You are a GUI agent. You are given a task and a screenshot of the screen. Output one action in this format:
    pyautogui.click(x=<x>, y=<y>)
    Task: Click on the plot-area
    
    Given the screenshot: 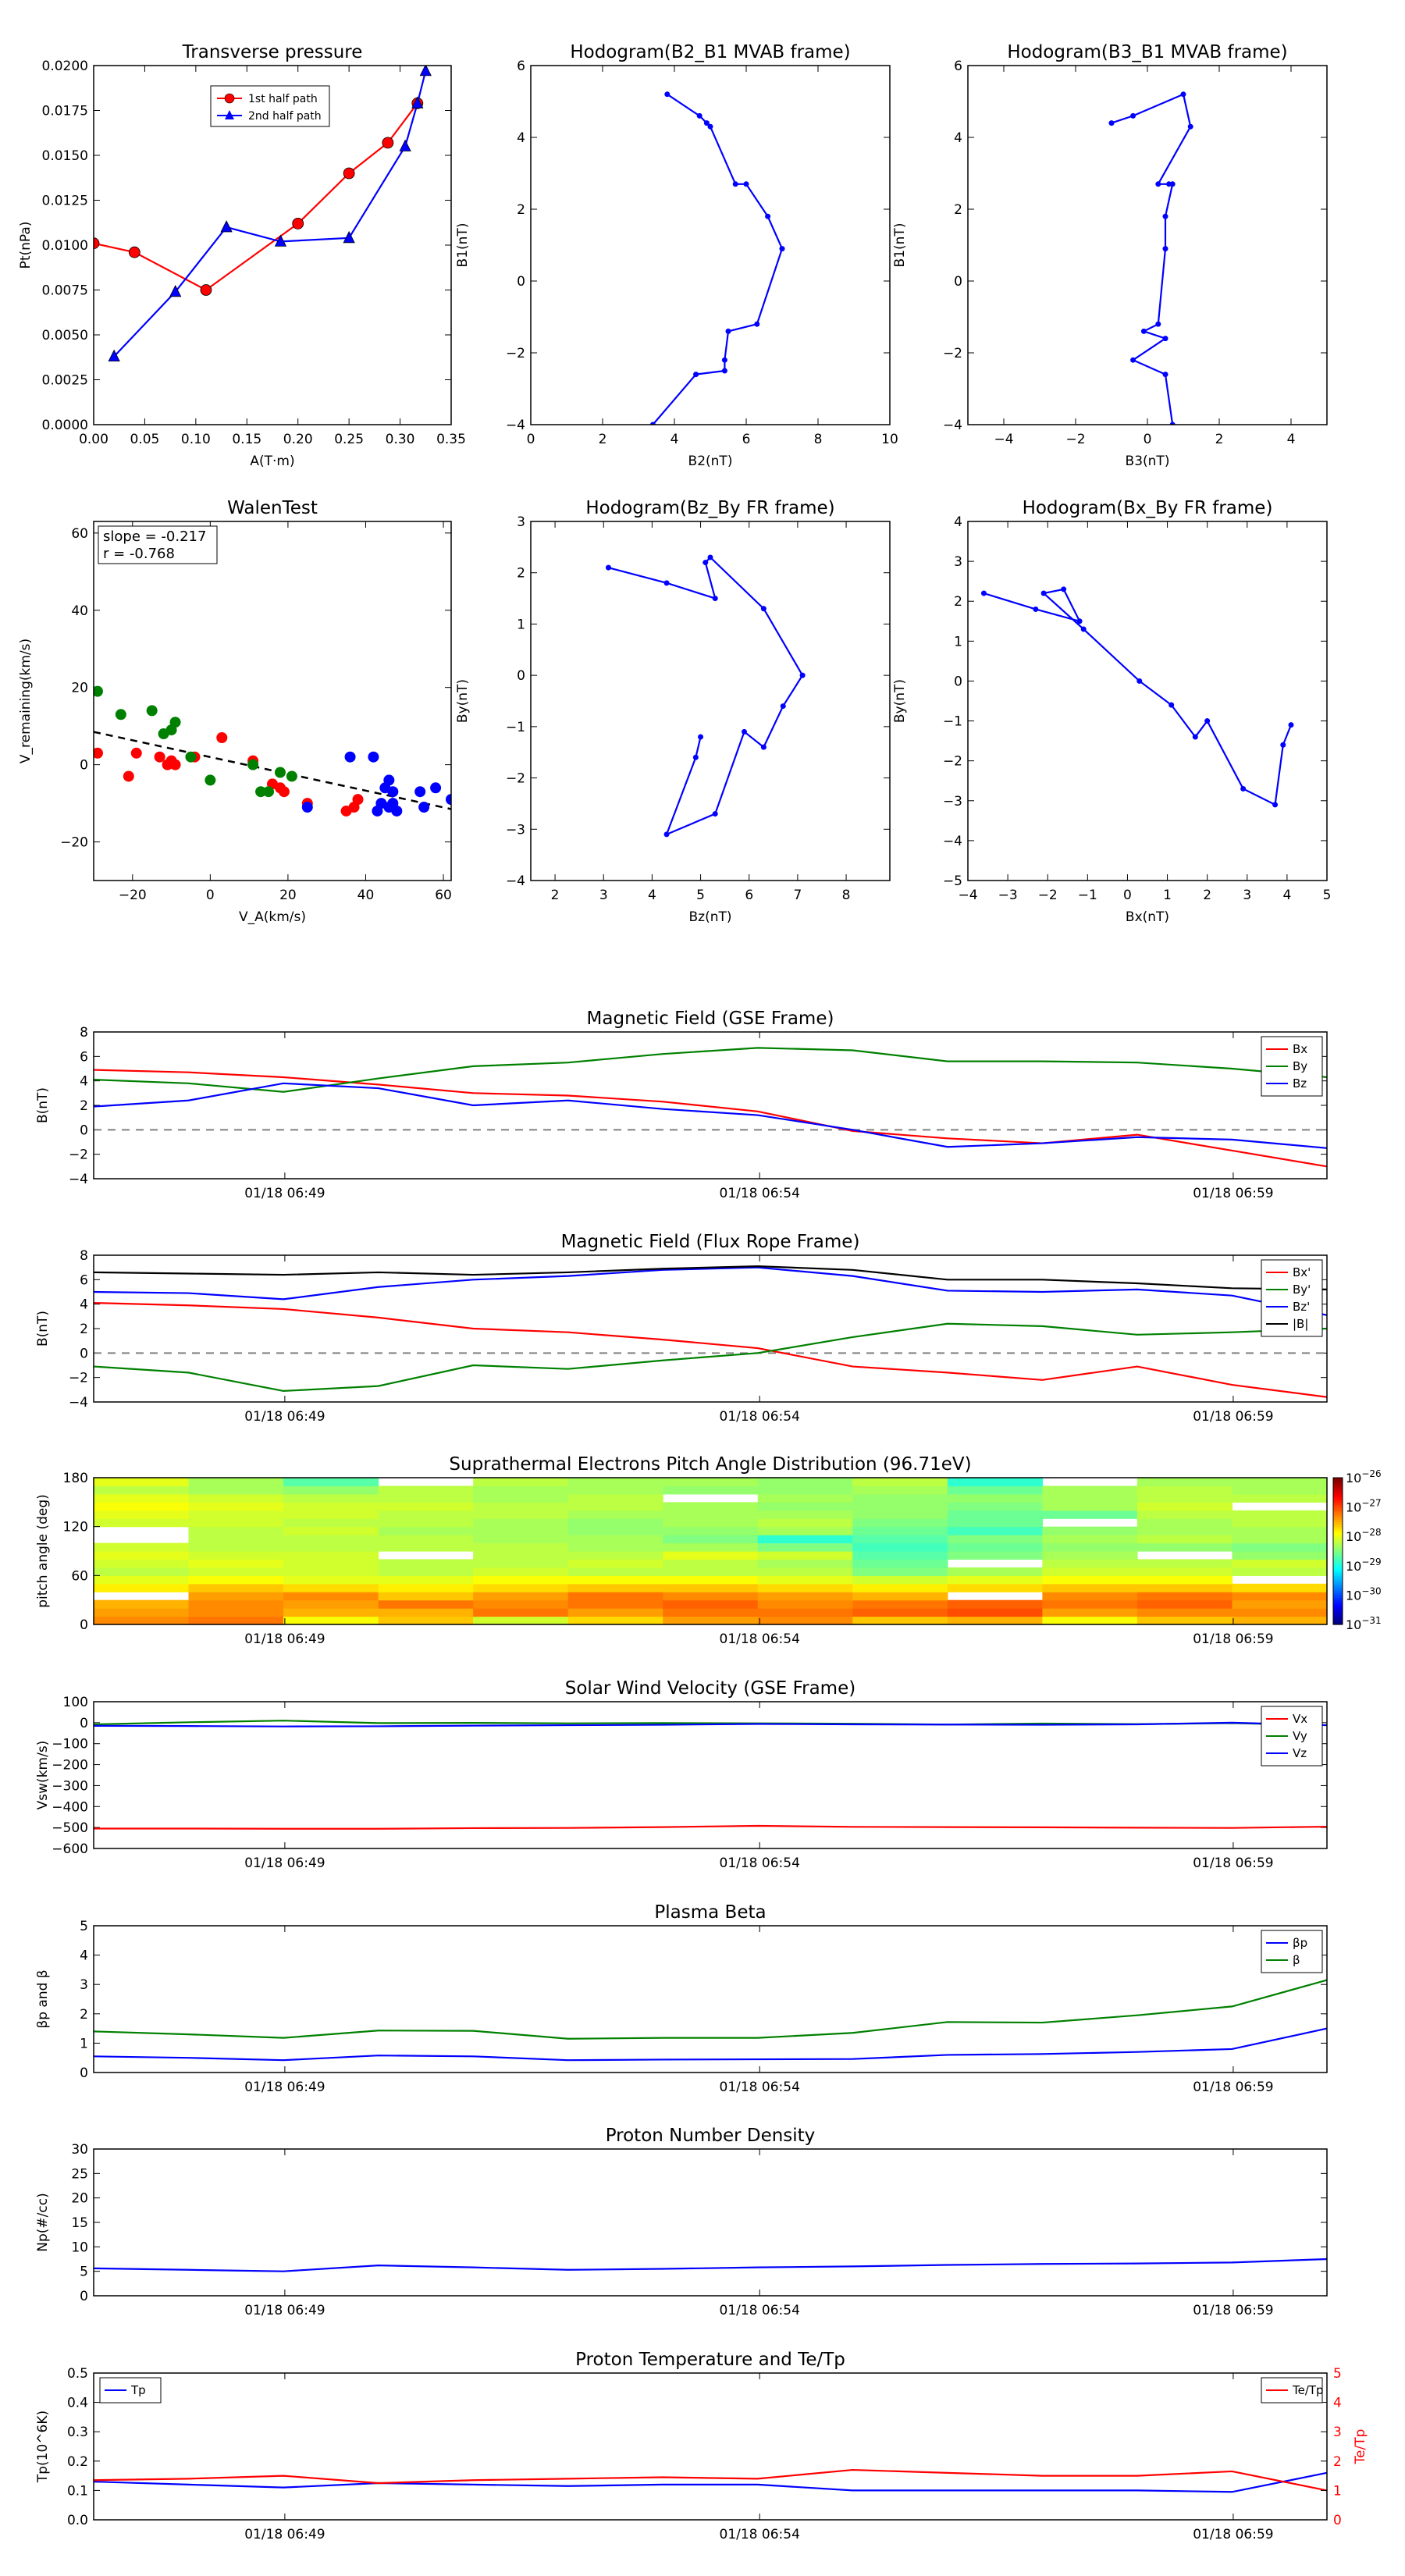 What is the action you would take?
    pyautogui.click(x=711, y=245)
    